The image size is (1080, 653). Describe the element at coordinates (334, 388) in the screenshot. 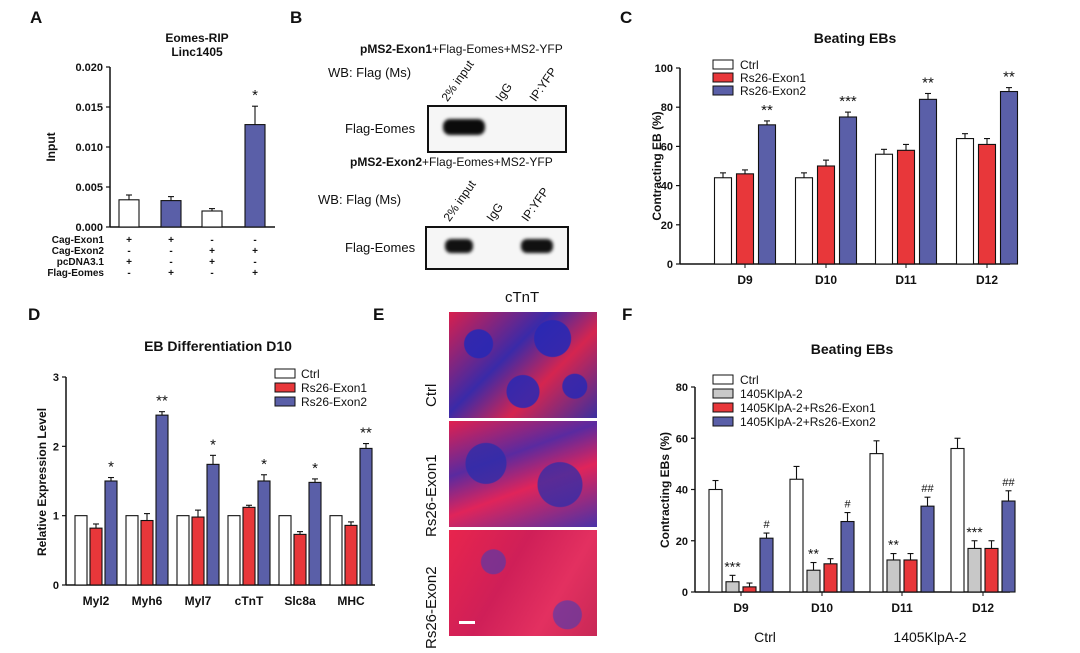

I see `chart-d-legend-label: Rs26-Exon1` at that location.